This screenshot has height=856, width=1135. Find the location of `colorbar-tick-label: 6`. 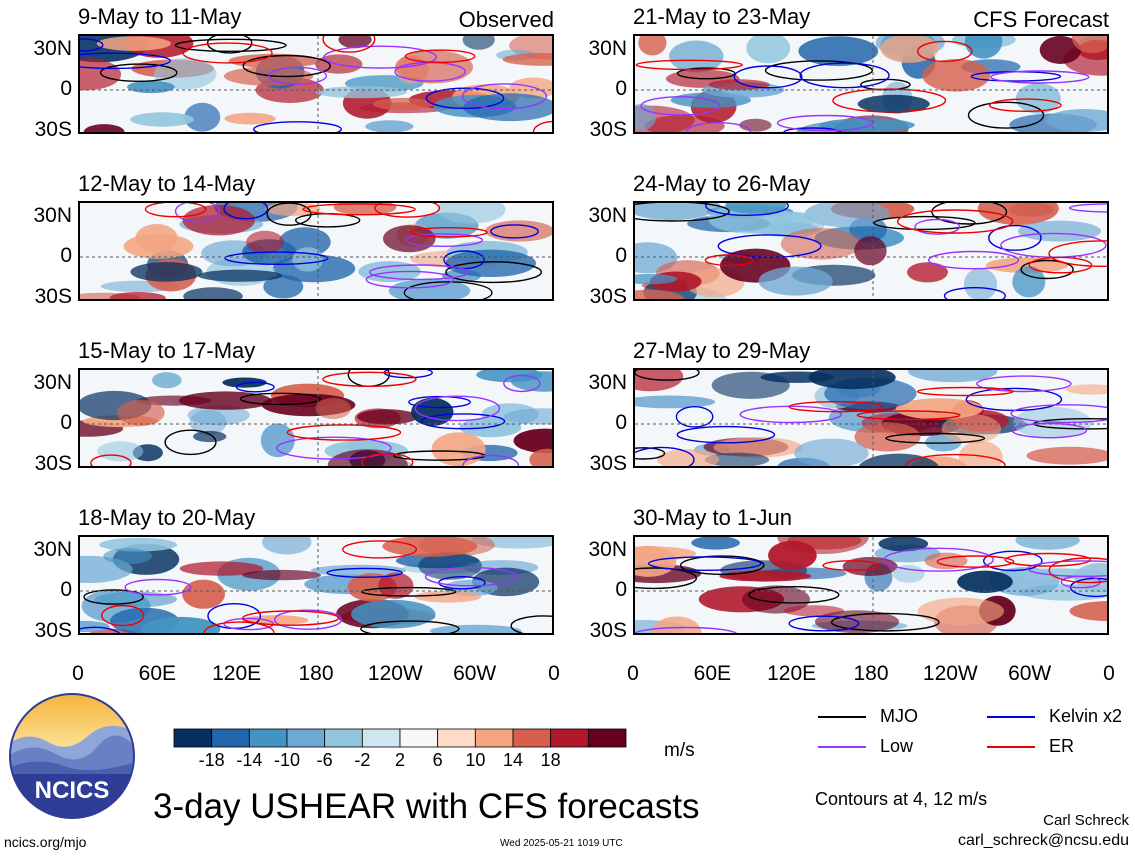

colorbar-tick-label: 6 is located at coordinates (437, 760).